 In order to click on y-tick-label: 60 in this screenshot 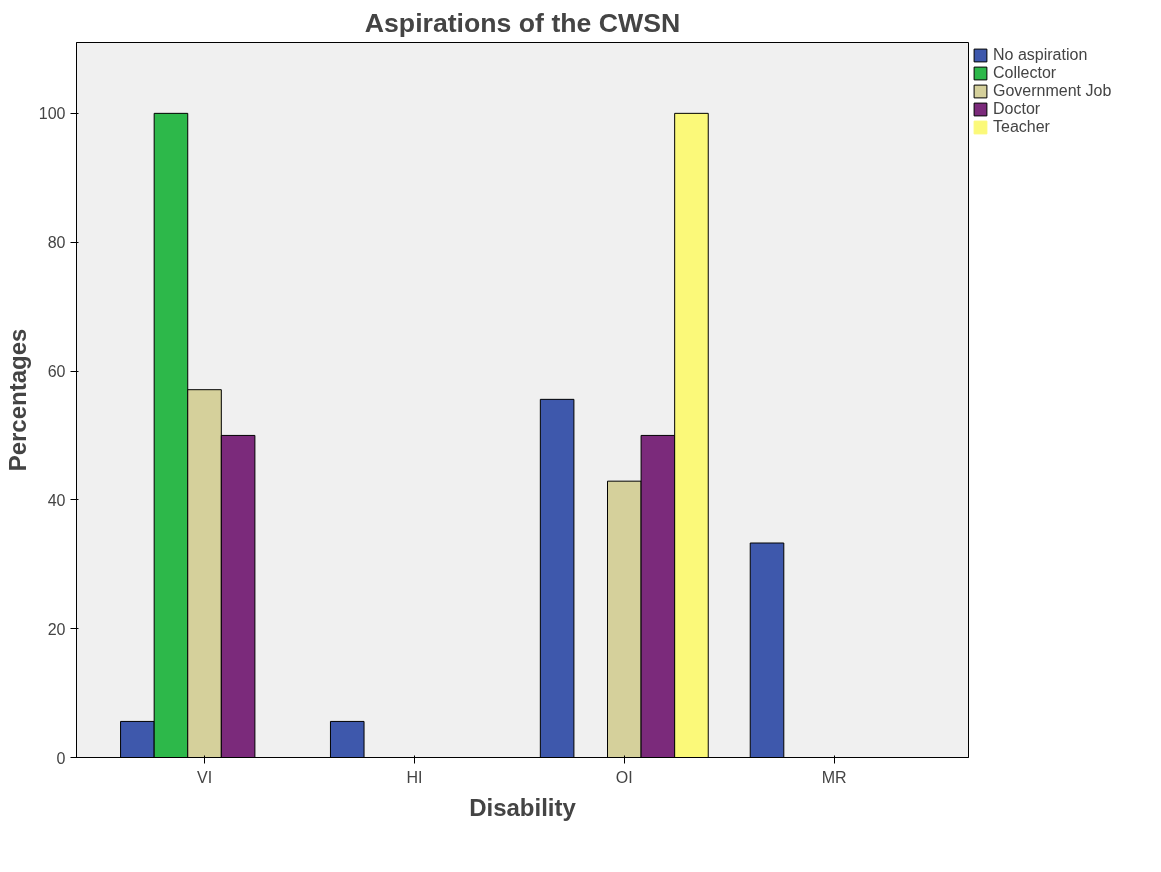, I will do `click(56, 372)`.